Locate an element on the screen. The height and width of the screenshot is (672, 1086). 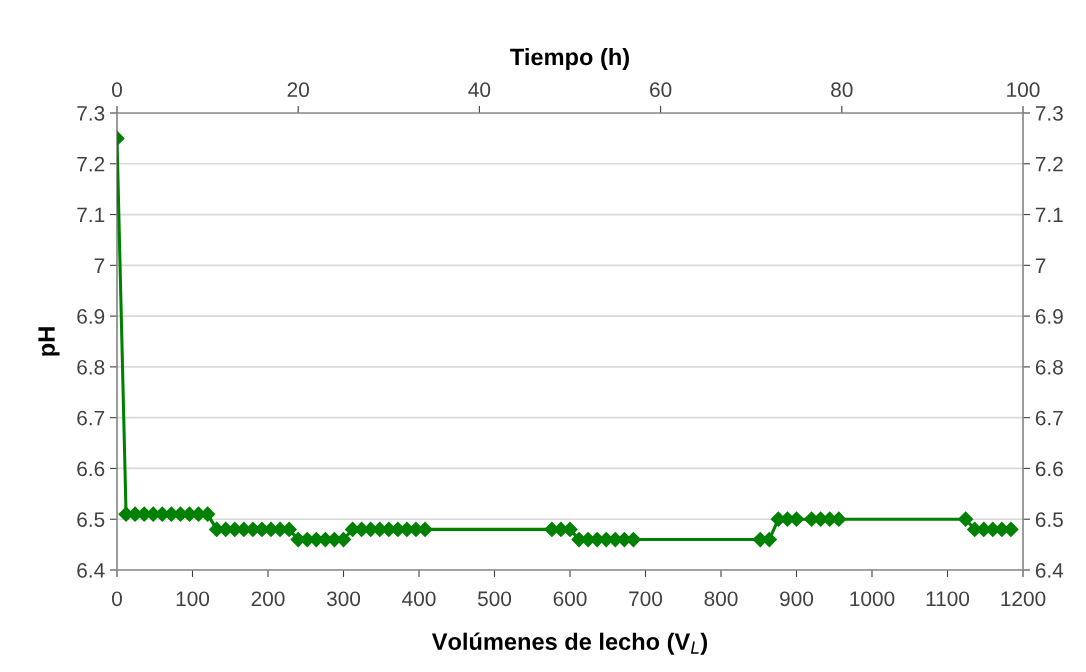
x-tick-label: 800 is located at coordinates (721, 599).